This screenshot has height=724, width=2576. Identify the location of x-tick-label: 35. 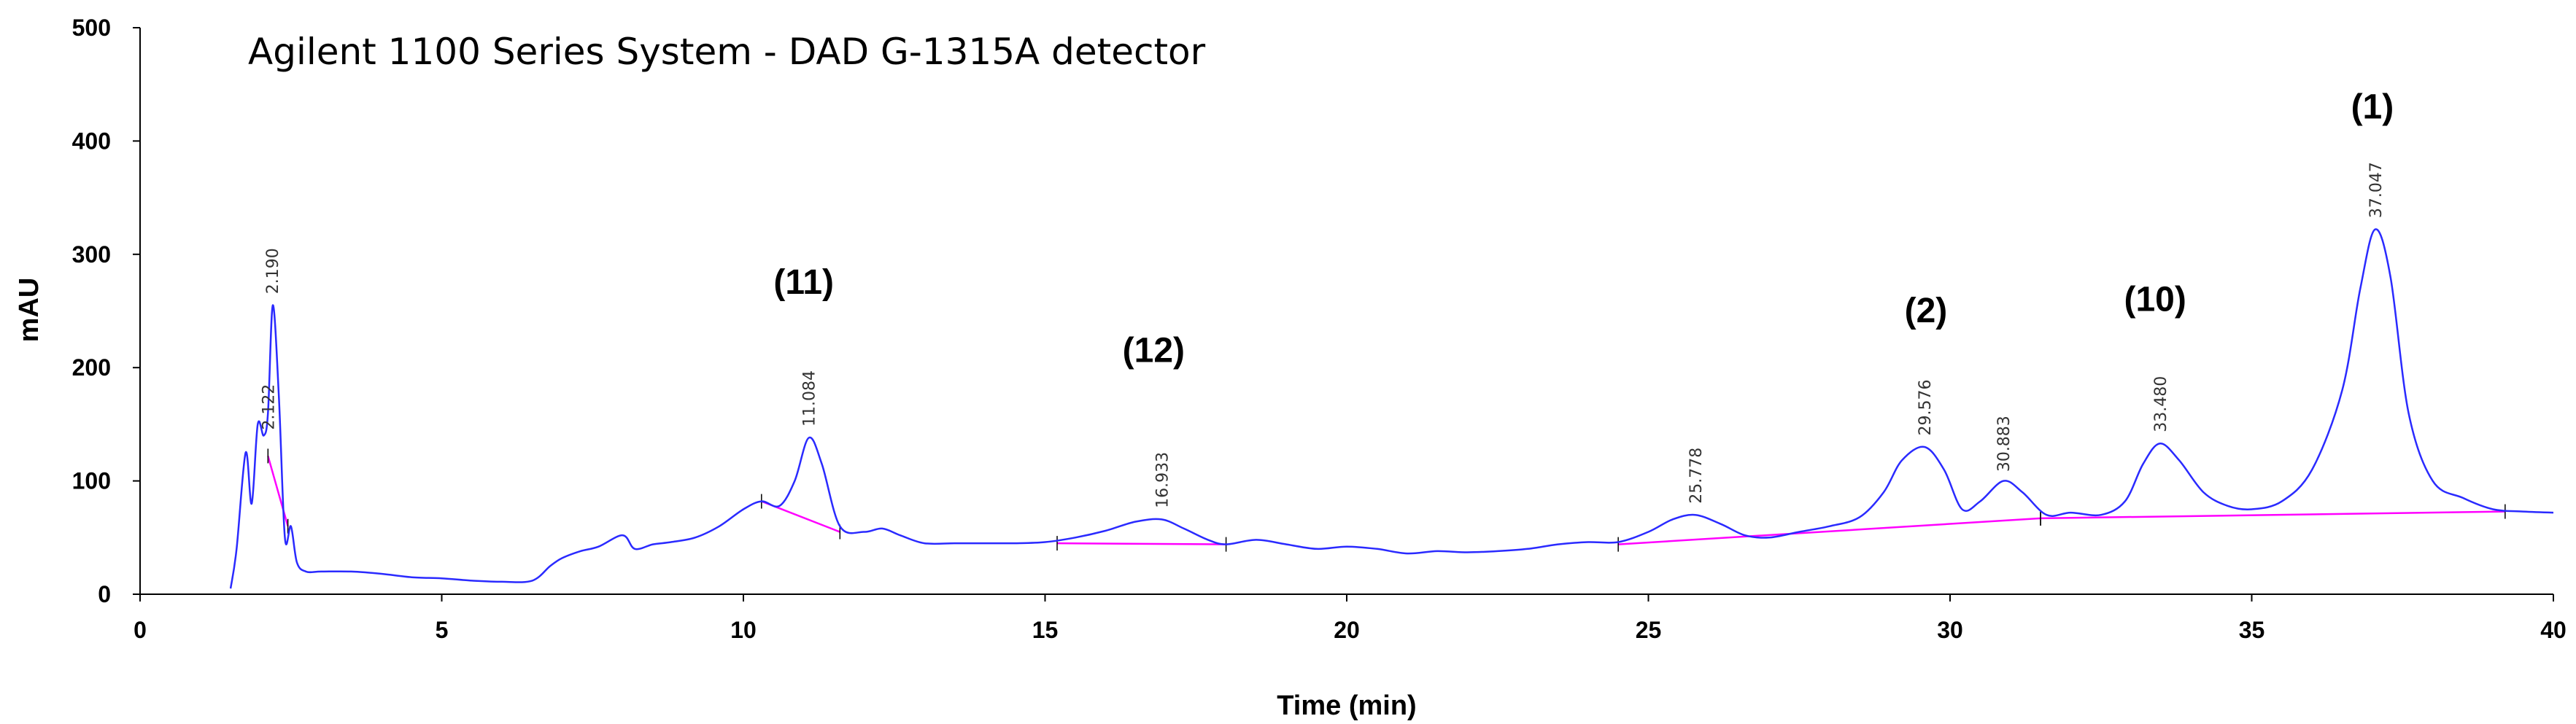
(2252, 630).